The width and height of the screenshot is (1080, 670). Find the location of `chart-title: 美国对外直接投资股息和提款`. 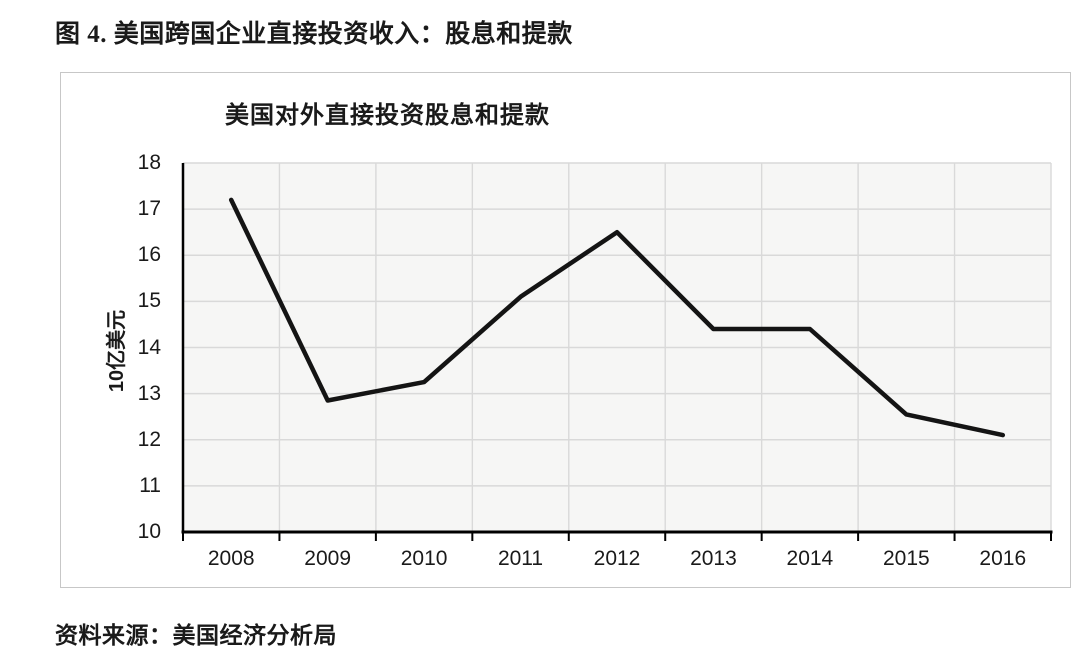

chart-title: 美国对外直接投资股息和提款 is located at coordinates (387, 116).